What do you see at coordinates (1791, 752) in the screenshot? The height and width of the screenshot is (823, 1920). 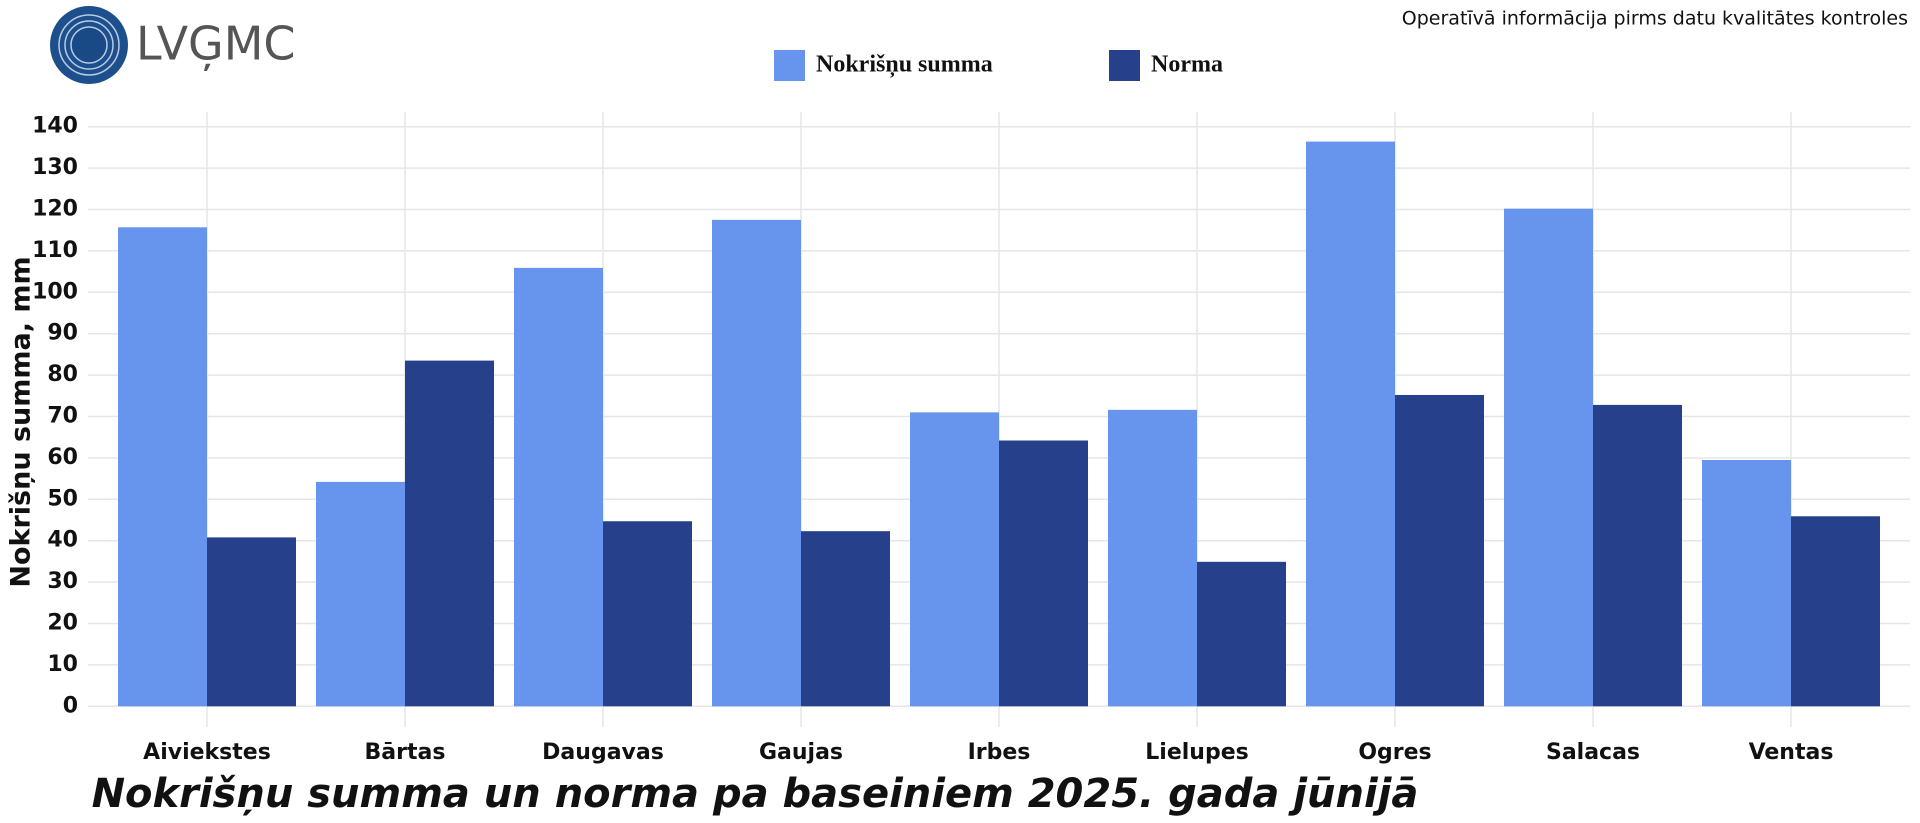 I see `x-tick-label: Ventas` at bounding box center [1791, 752].